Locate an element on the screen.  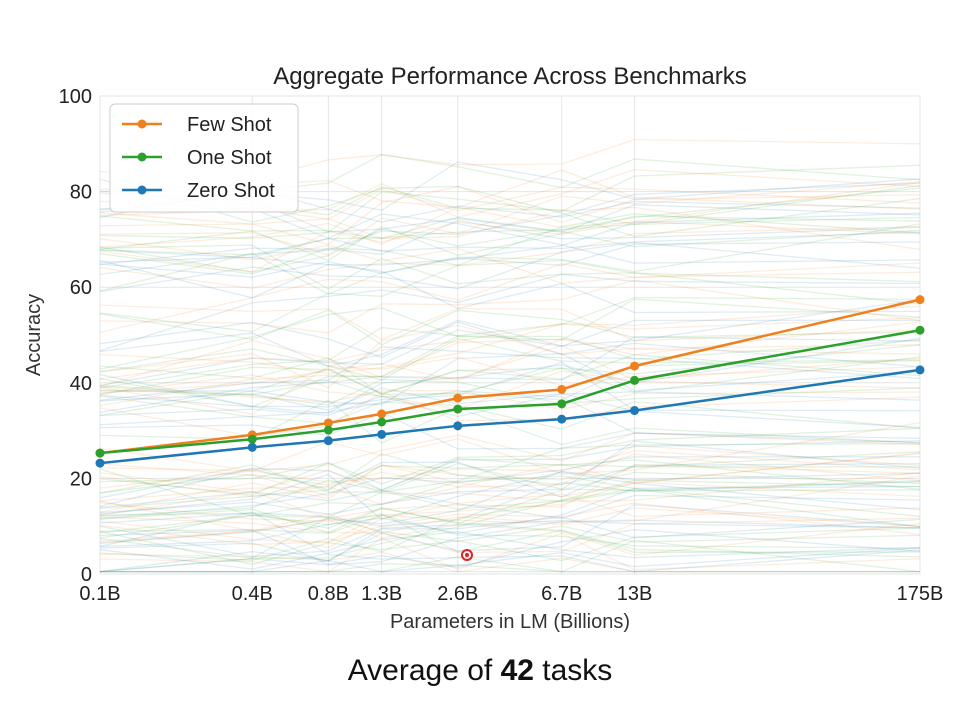
cursor-marker is located at coordinates (467, 555).